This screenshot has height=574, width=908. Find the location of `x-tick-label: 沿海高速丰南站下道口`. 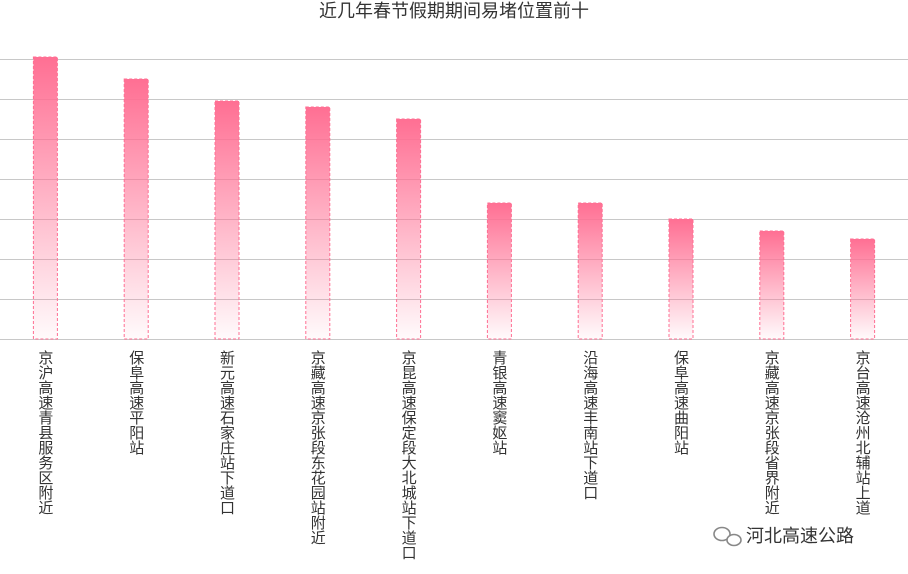

x-tick-label: 沿海高速丰南站下道口 is located at coordinates (590, 425).